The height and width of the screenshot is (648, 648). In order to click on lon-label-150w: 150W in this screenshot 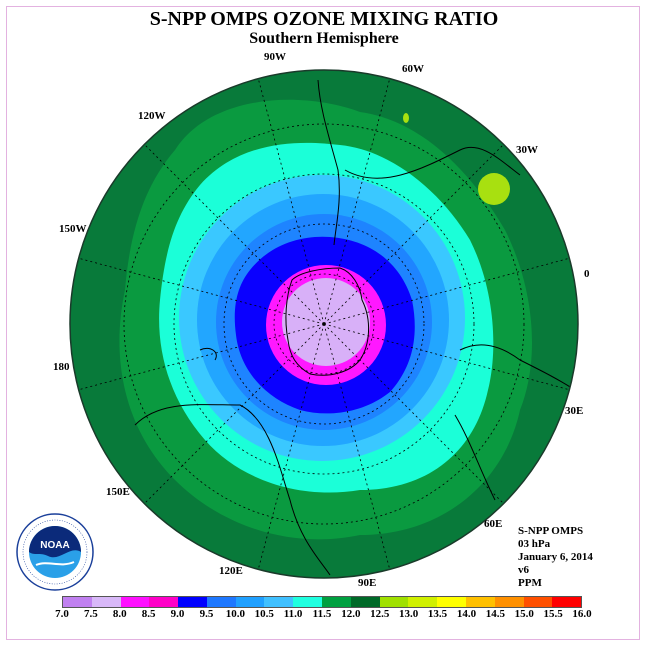, I will do `click(73, 229)`.